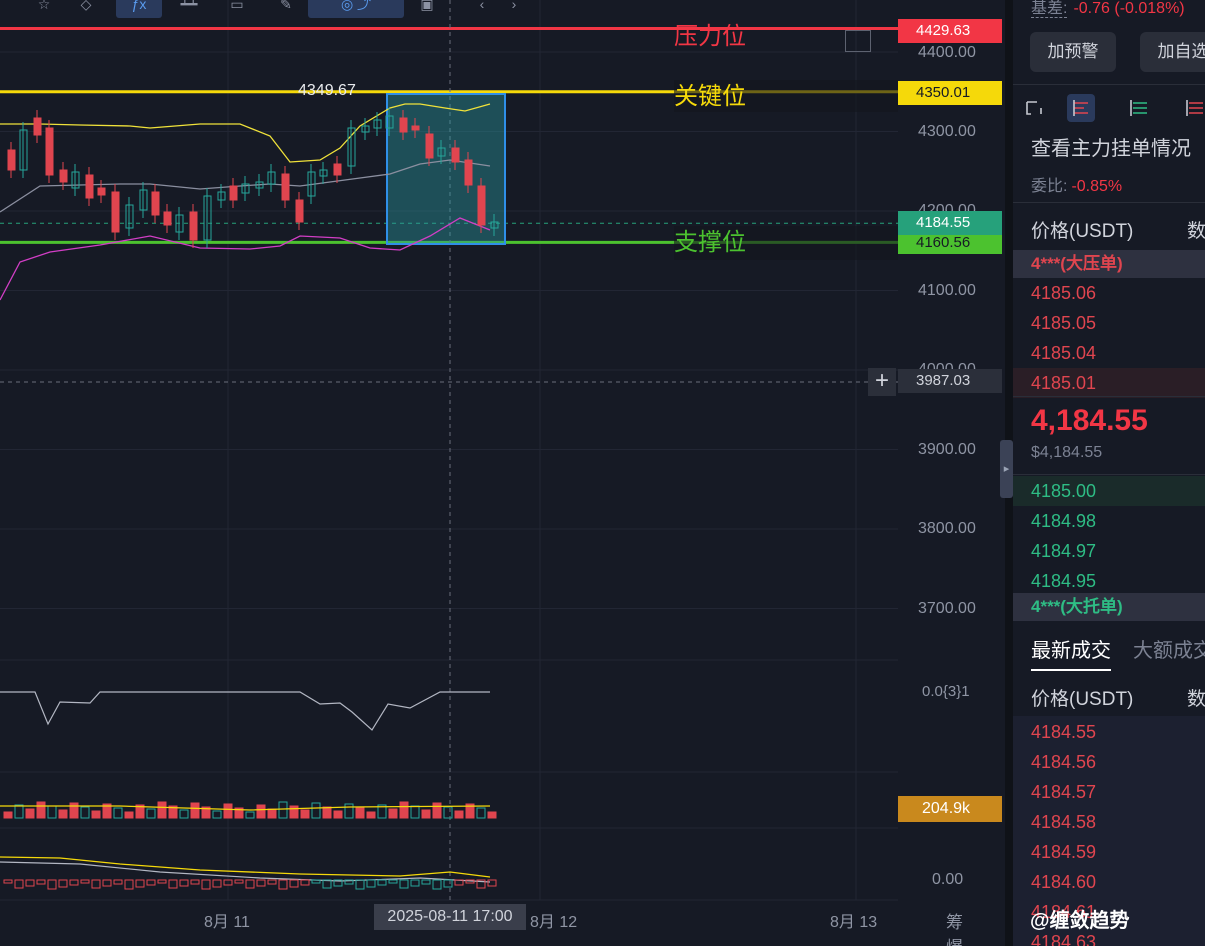  Describe the element at coordinates (1064, 293) in the screenshot. I see `ask-row: 4185.06` at that location.